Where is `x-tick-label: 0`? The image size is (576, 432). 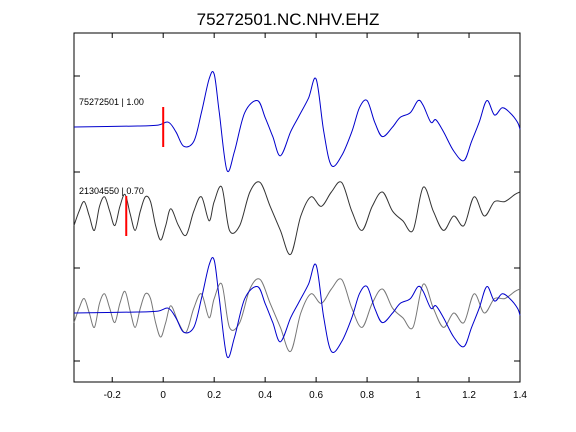 x-tick-label: 0 is located at coordinates (163, 395).